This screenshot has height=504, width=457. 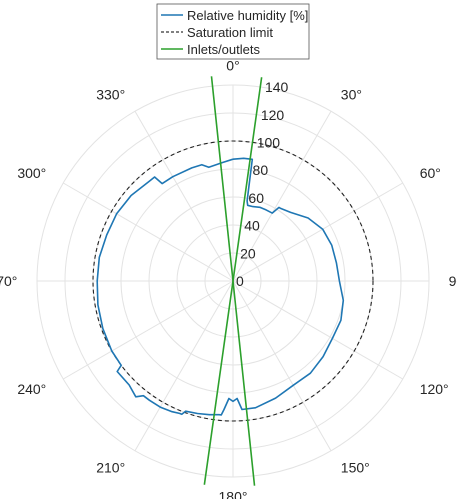 I want to click on r-tick-label: 20, so click(x=248, y=253).